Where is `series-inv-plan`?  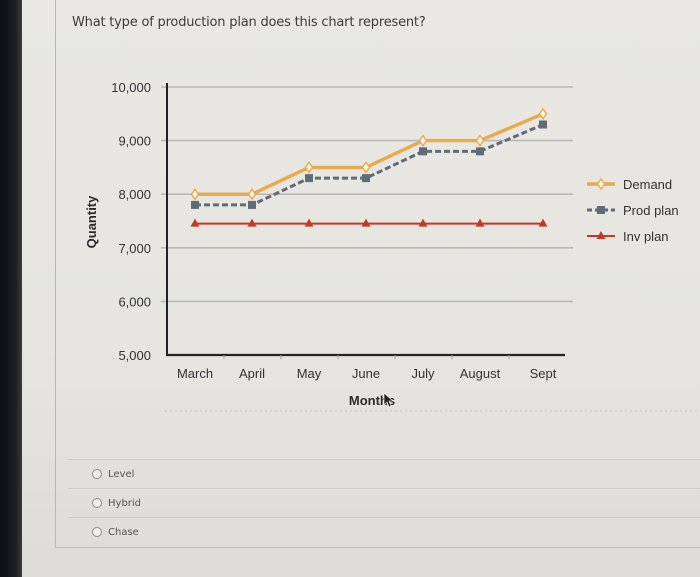
series-inv-plan is located at coordinates (369, 222).